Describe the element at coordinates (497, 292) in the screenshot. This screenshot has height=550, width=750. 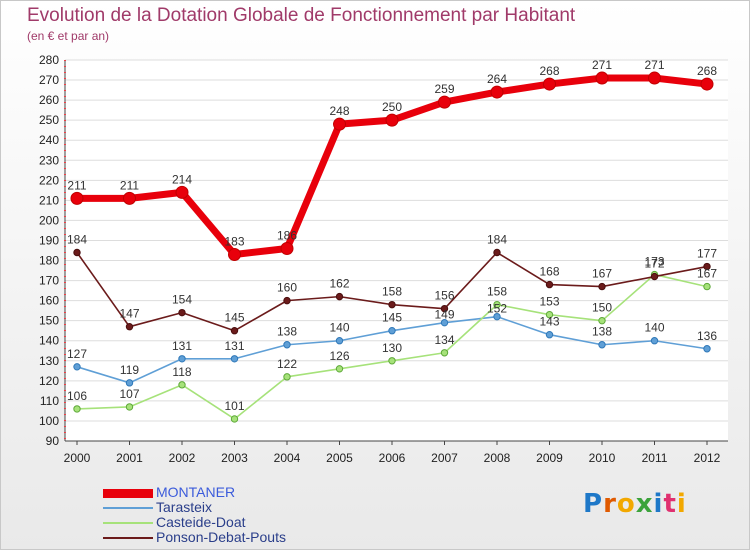
I see `data-label: 158` at that location.